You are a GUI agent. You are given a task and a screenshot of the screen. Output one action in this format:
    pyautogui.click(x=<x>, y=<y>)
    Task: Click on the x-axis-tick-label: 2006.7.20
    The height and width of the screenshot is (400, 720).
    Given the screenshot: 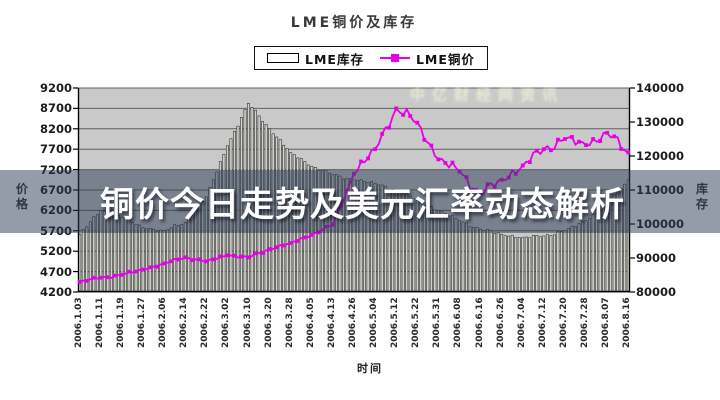 What is the action you would take?
    pyautogui.click(x=563, y=322)
    